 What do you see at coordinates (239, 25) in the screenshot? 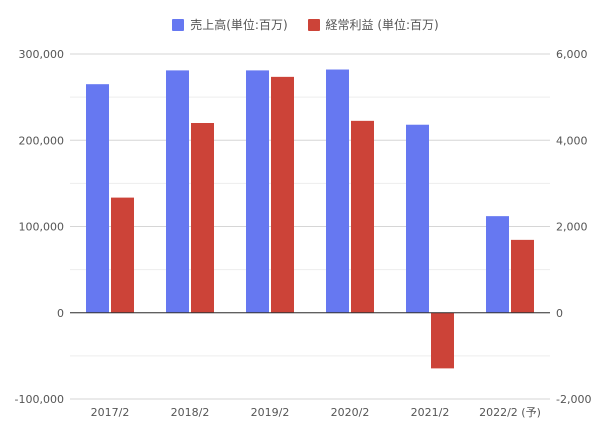
I see `legend-label-sales: 売上高(単位:百万)` at bounding box center [239, 25].